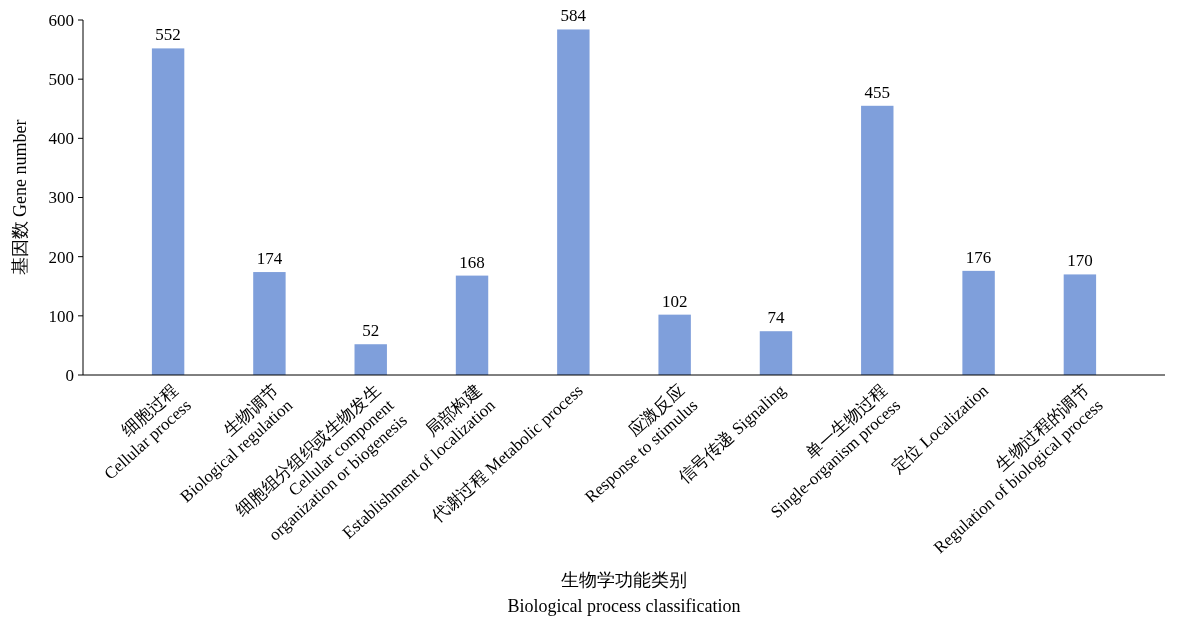  What do you see at coordinates (61, 198) in the screenshot?
I see `y-tick-label: 300` at bounding box center [61, 198].